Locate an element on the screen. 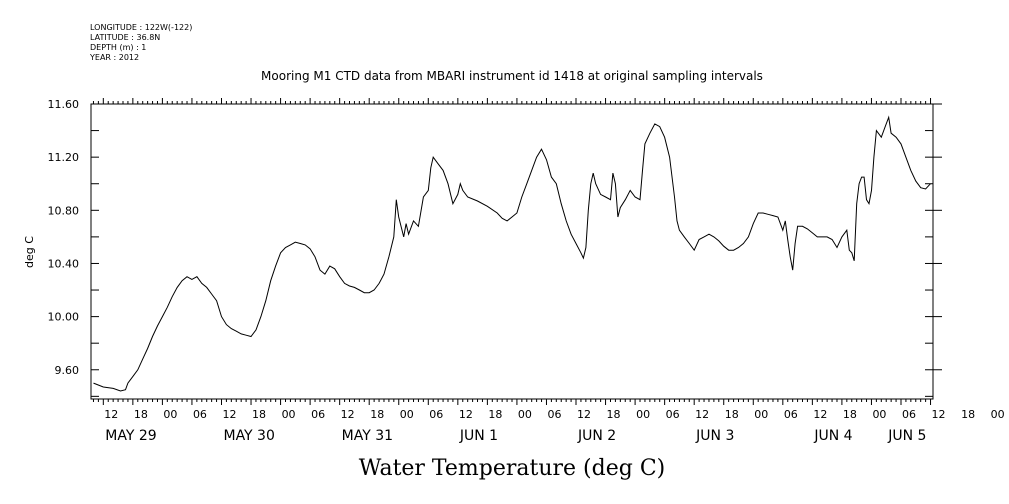  y-axis-label: deg C is located at coordinates (29, 252).